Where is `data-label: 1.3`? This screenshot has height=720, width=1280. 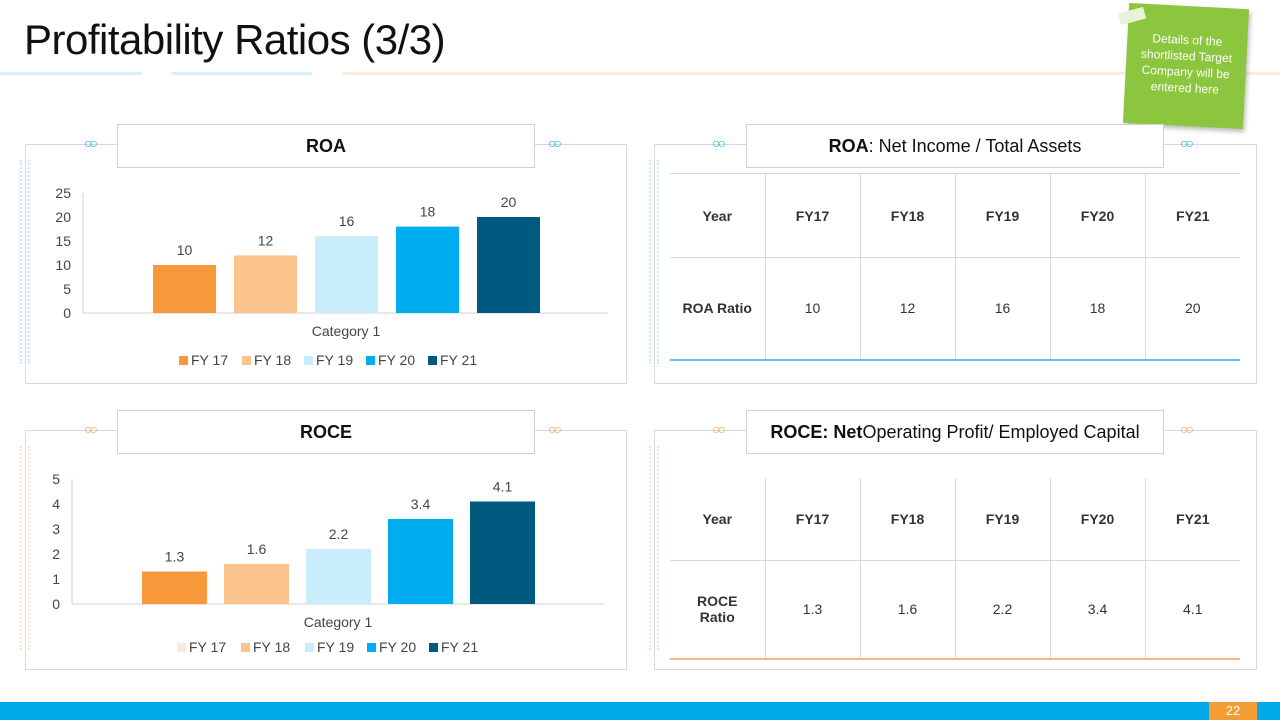 data-label: 1.3 is located at coordinates (175, 557).